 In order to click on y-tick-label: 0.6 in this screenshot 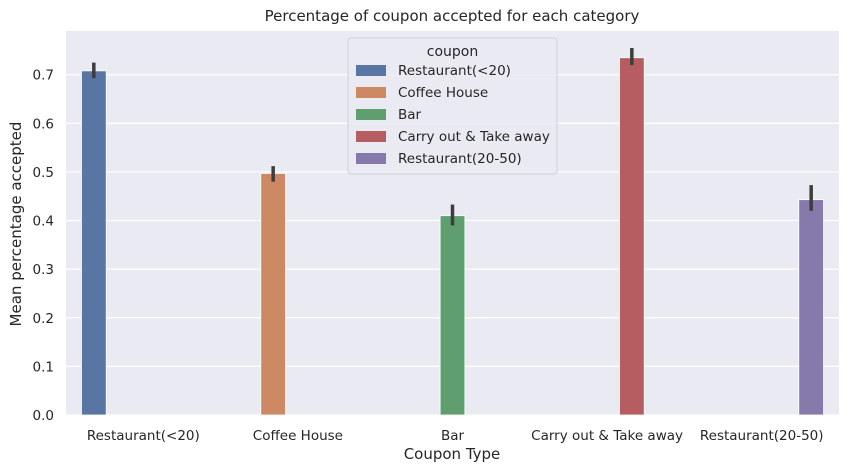, I will do `click(43, 124)`.